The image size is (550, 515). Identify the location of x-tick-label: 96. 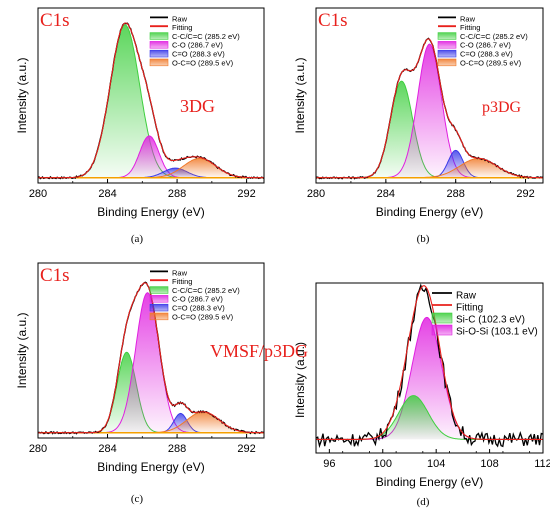
(329, 464).